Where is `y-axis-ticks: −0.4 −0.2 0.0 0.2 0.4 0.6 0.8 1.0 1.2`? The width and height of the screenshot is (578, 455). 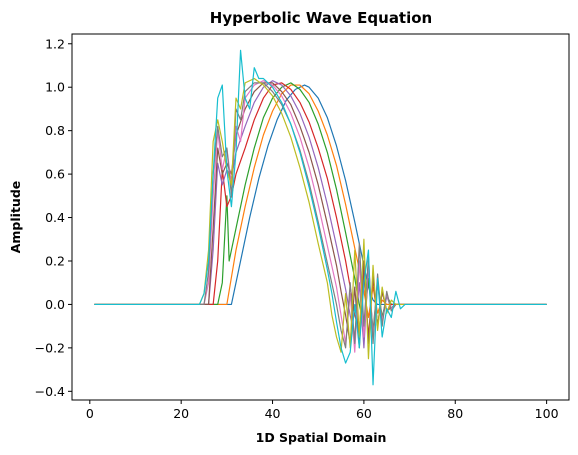 y-axis-ticks: −0.4 −0.2 0.0 0.2 0.4 0.6 0.8 1.0 1.2 is located at coordinates (53, 217).